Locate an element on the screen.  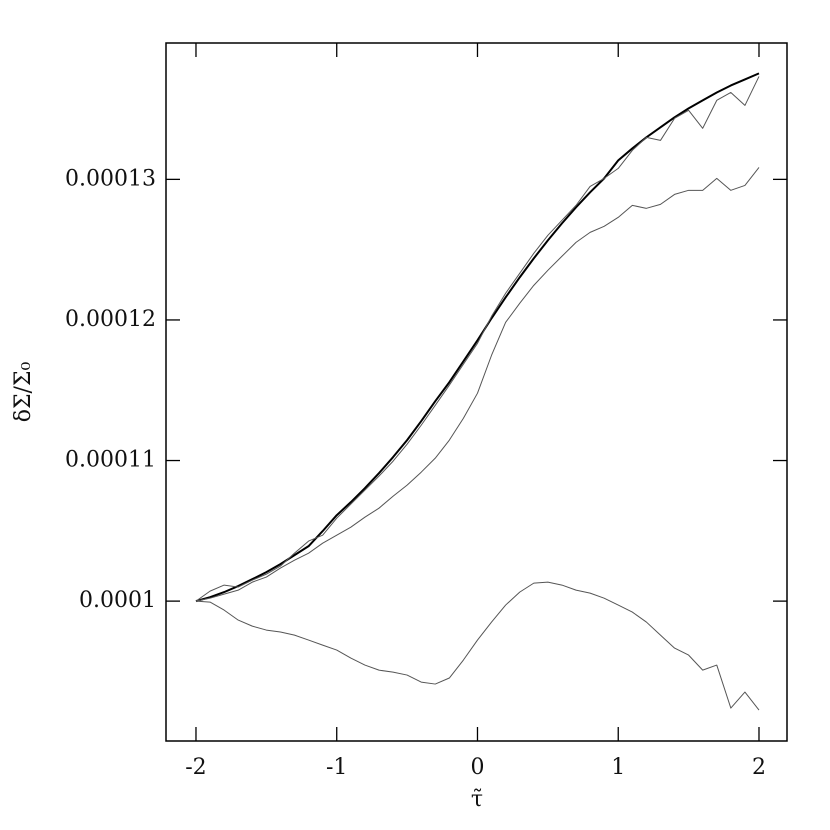
y-axis-label: δΣ/Σ₀ is located at coordinates (23, 392).